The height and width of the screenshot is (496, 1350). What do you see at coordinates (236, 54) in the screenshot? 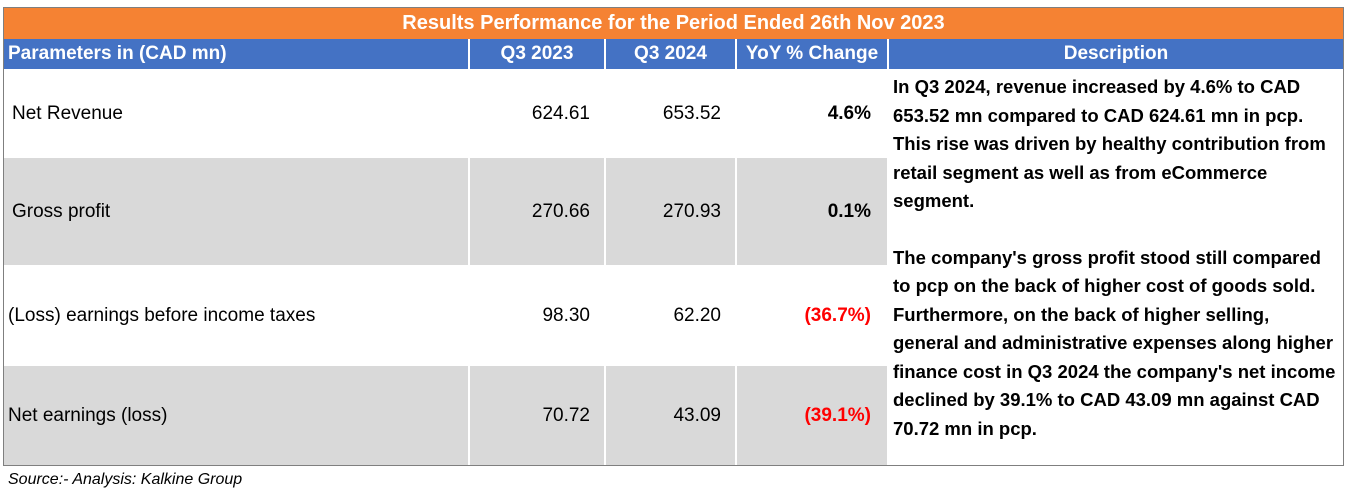
I see `header-parameters: Parameters in (CAD mn)` at bounding box center [236, 54].